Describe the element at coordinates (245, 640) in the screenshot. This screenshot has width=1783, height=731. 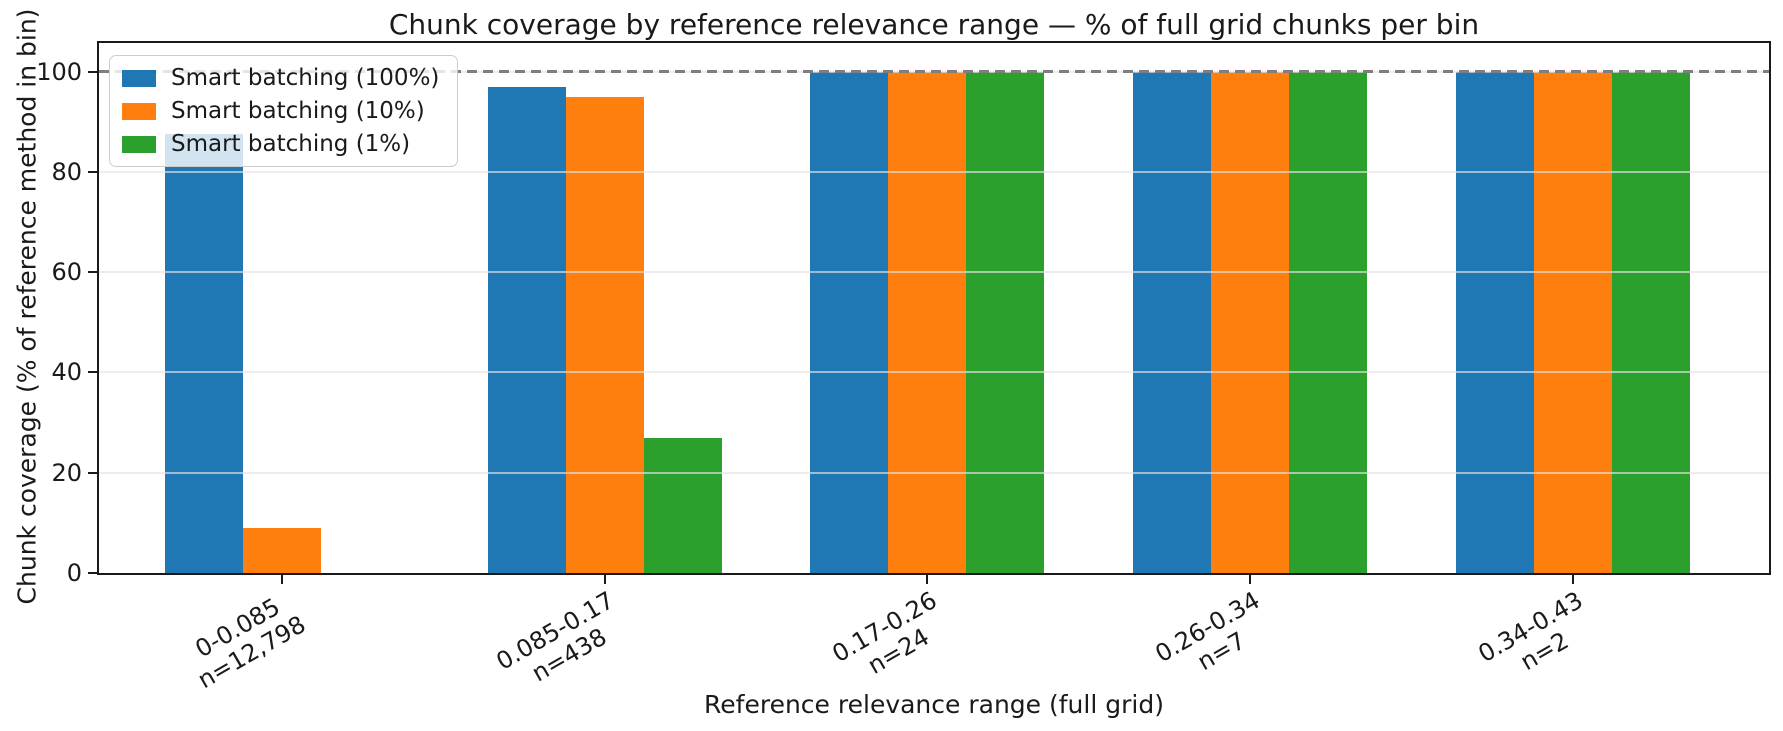
I see `x-tick-label: 0-0.085 n=12,798` at that location.